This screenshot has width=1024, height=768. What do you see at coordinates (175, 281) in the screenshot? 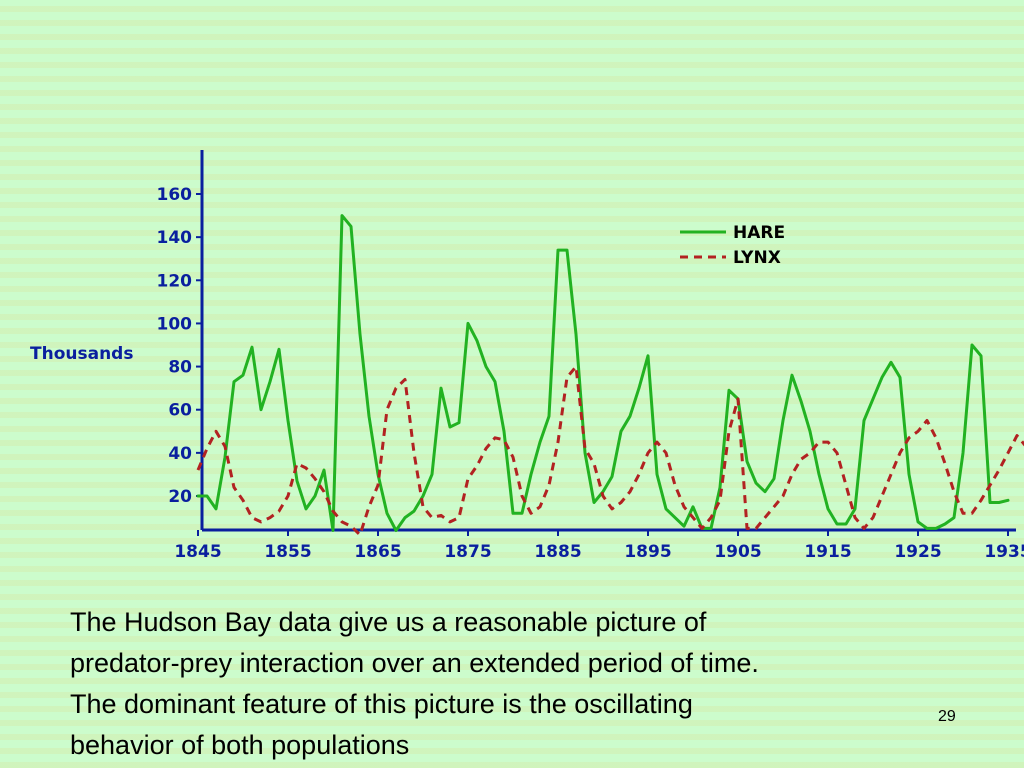
I see `y-tick-label: 120` at bounding box center [175, 281].